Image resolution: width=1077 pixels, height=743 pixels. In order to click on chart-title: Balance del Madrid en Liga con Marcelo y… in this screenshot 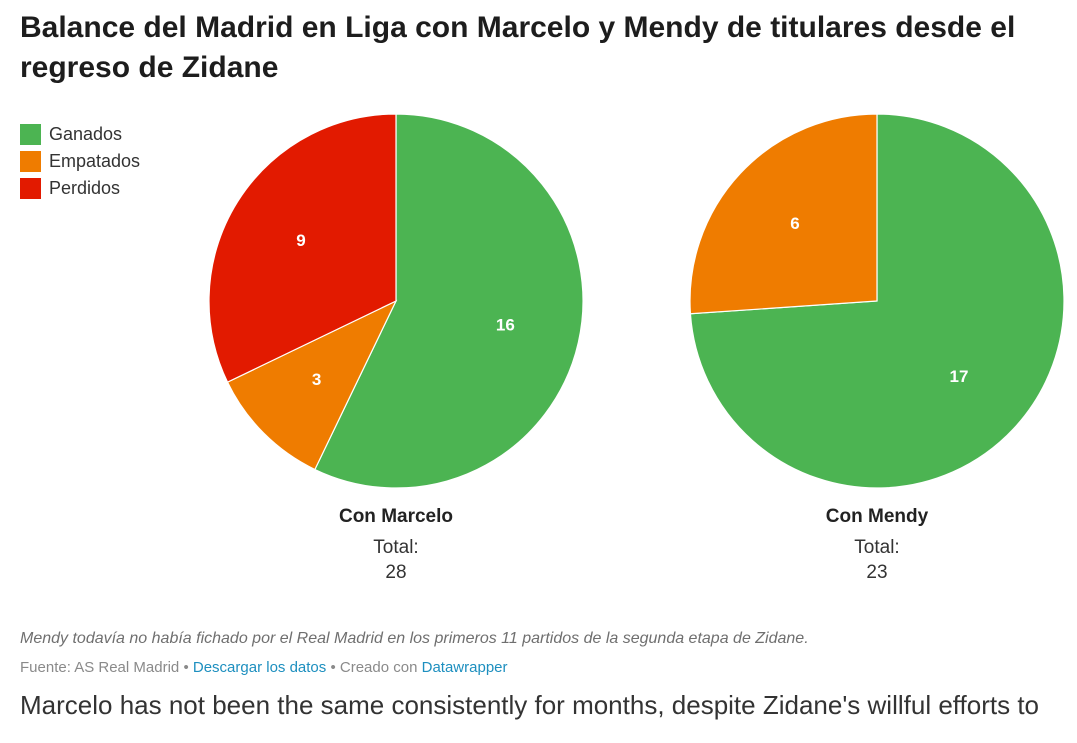, I will do `click(518, 47)`.